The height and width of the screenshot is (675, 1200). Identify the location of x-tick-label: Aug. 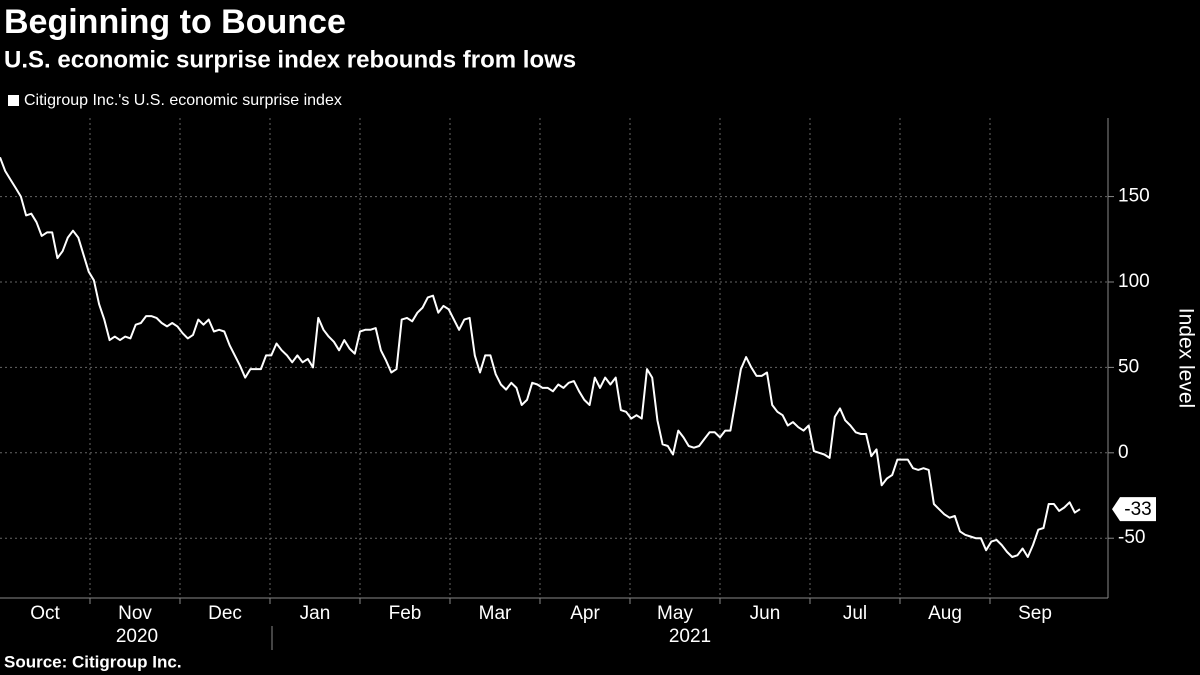
(945, 613).